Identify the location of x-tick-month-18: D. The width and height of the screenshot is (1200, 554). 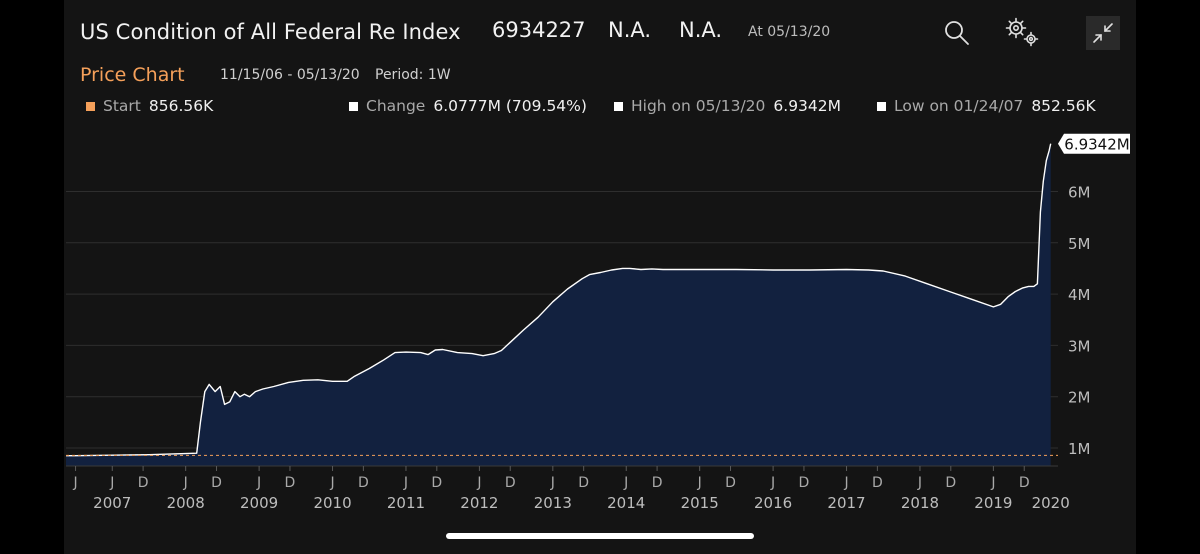
(730, 483).